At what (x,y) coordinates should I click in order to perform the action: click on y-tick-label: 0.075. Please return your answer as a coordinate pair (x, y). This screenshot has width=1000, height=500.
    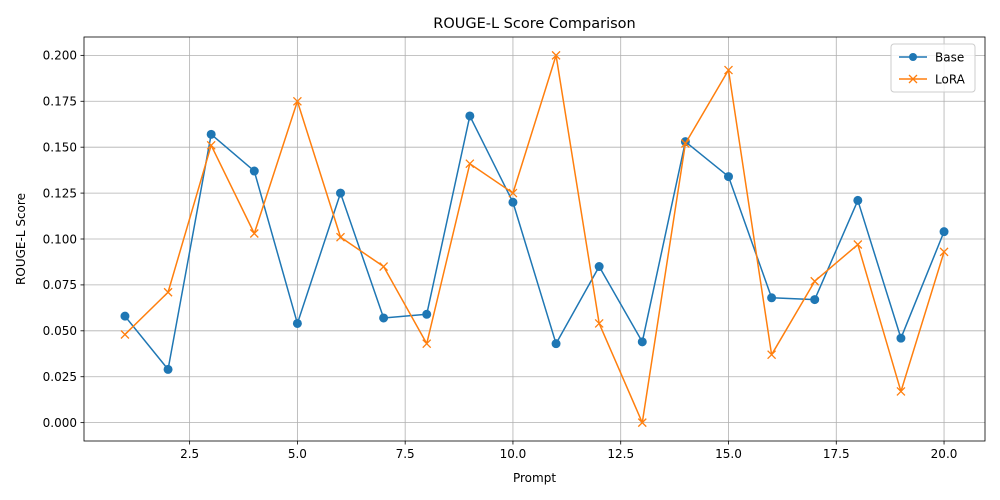
    Looking at the image, I should click on (60, 285).